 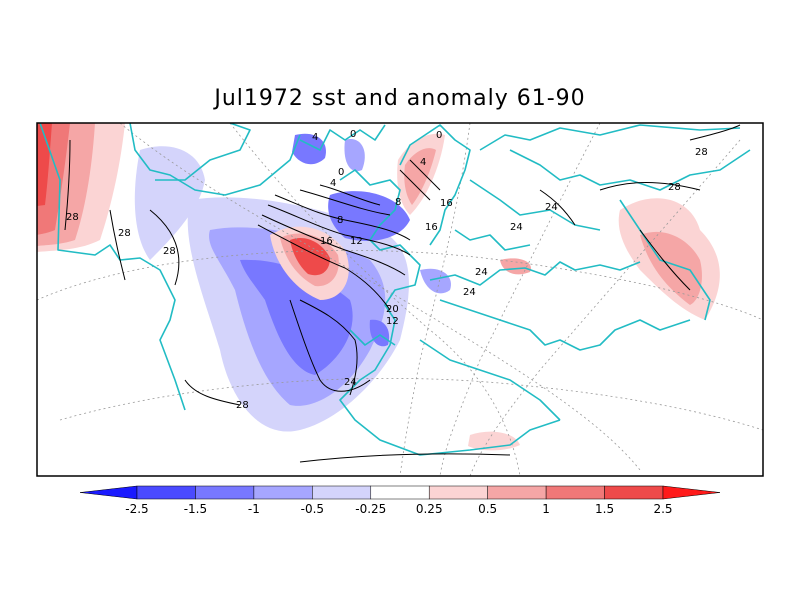 What do you see at coordinates (195, 509) in the screenshot?
I see `colorbar-tick-label: -1.5` at bounding box center [195, 509].